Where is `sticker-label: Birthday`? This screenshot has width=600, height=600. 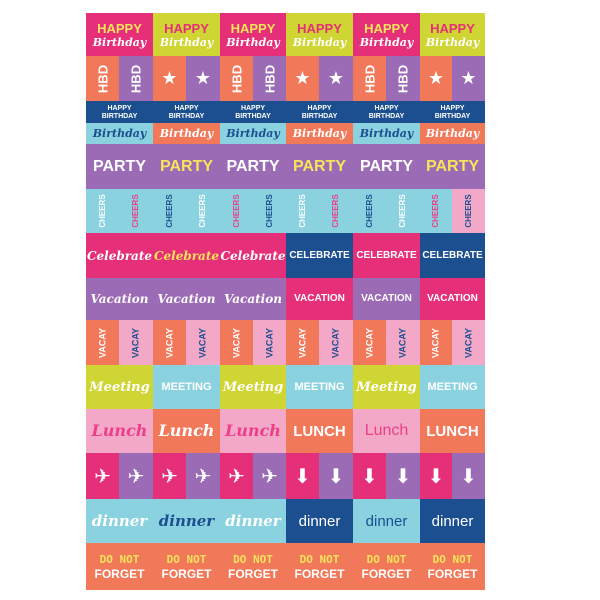
sticker-label: Birthday is located at coordinates (386, 133).